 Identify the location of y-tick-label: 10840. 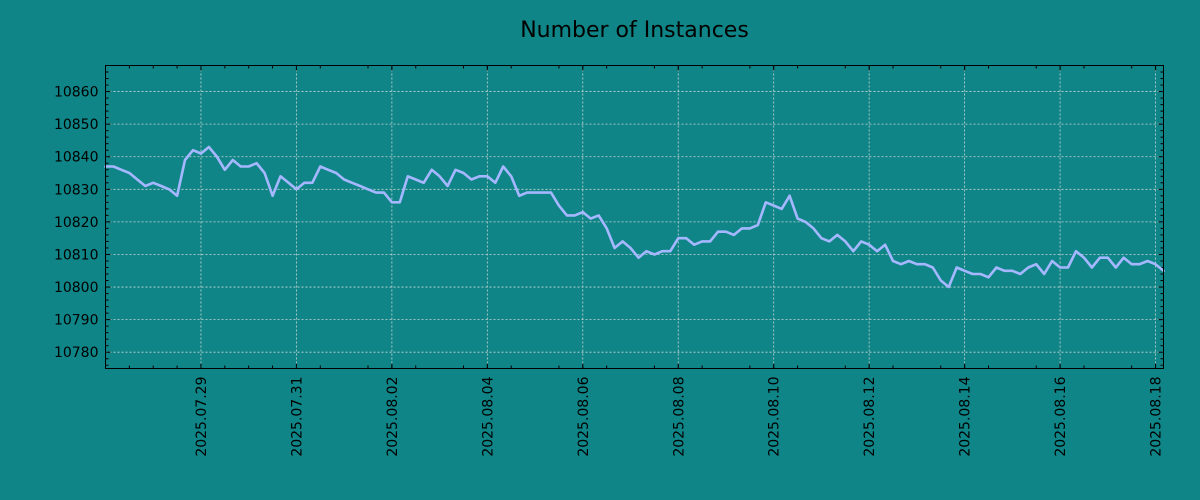
(76, 158).